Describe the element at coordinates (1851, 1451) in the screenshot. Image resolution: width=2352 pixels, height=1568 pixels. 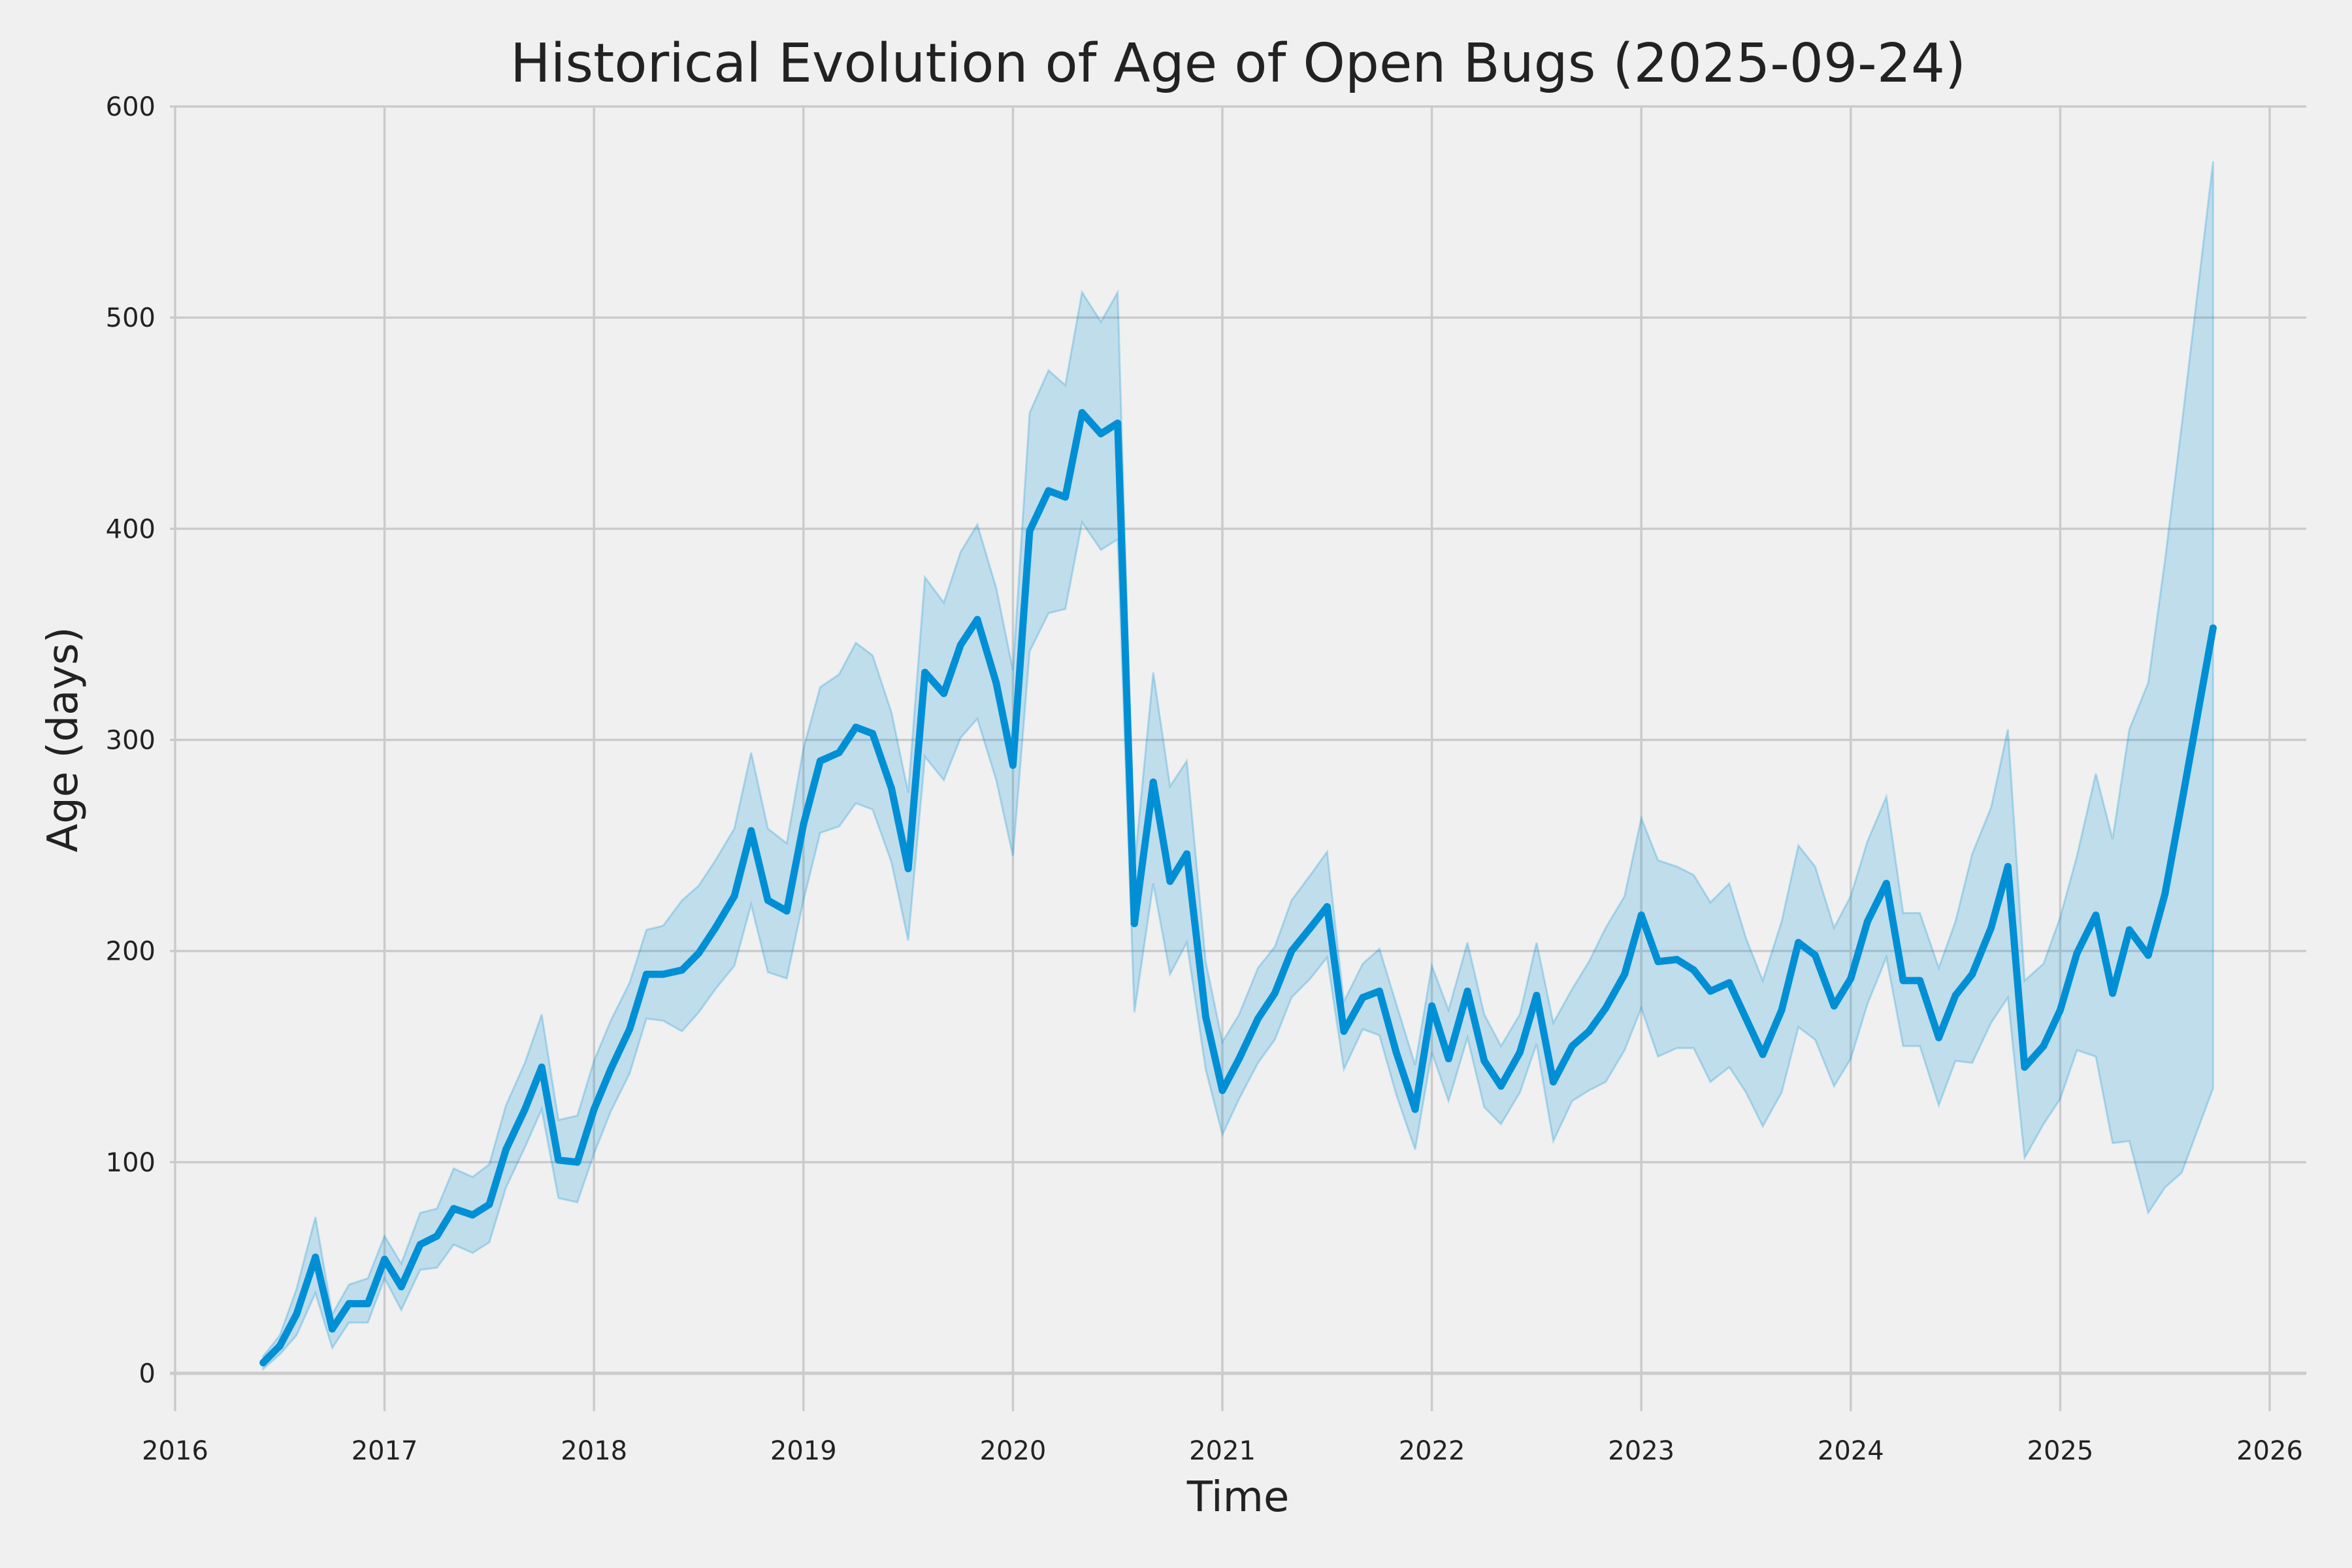
I see `x-tick-label: 2024` at that location.